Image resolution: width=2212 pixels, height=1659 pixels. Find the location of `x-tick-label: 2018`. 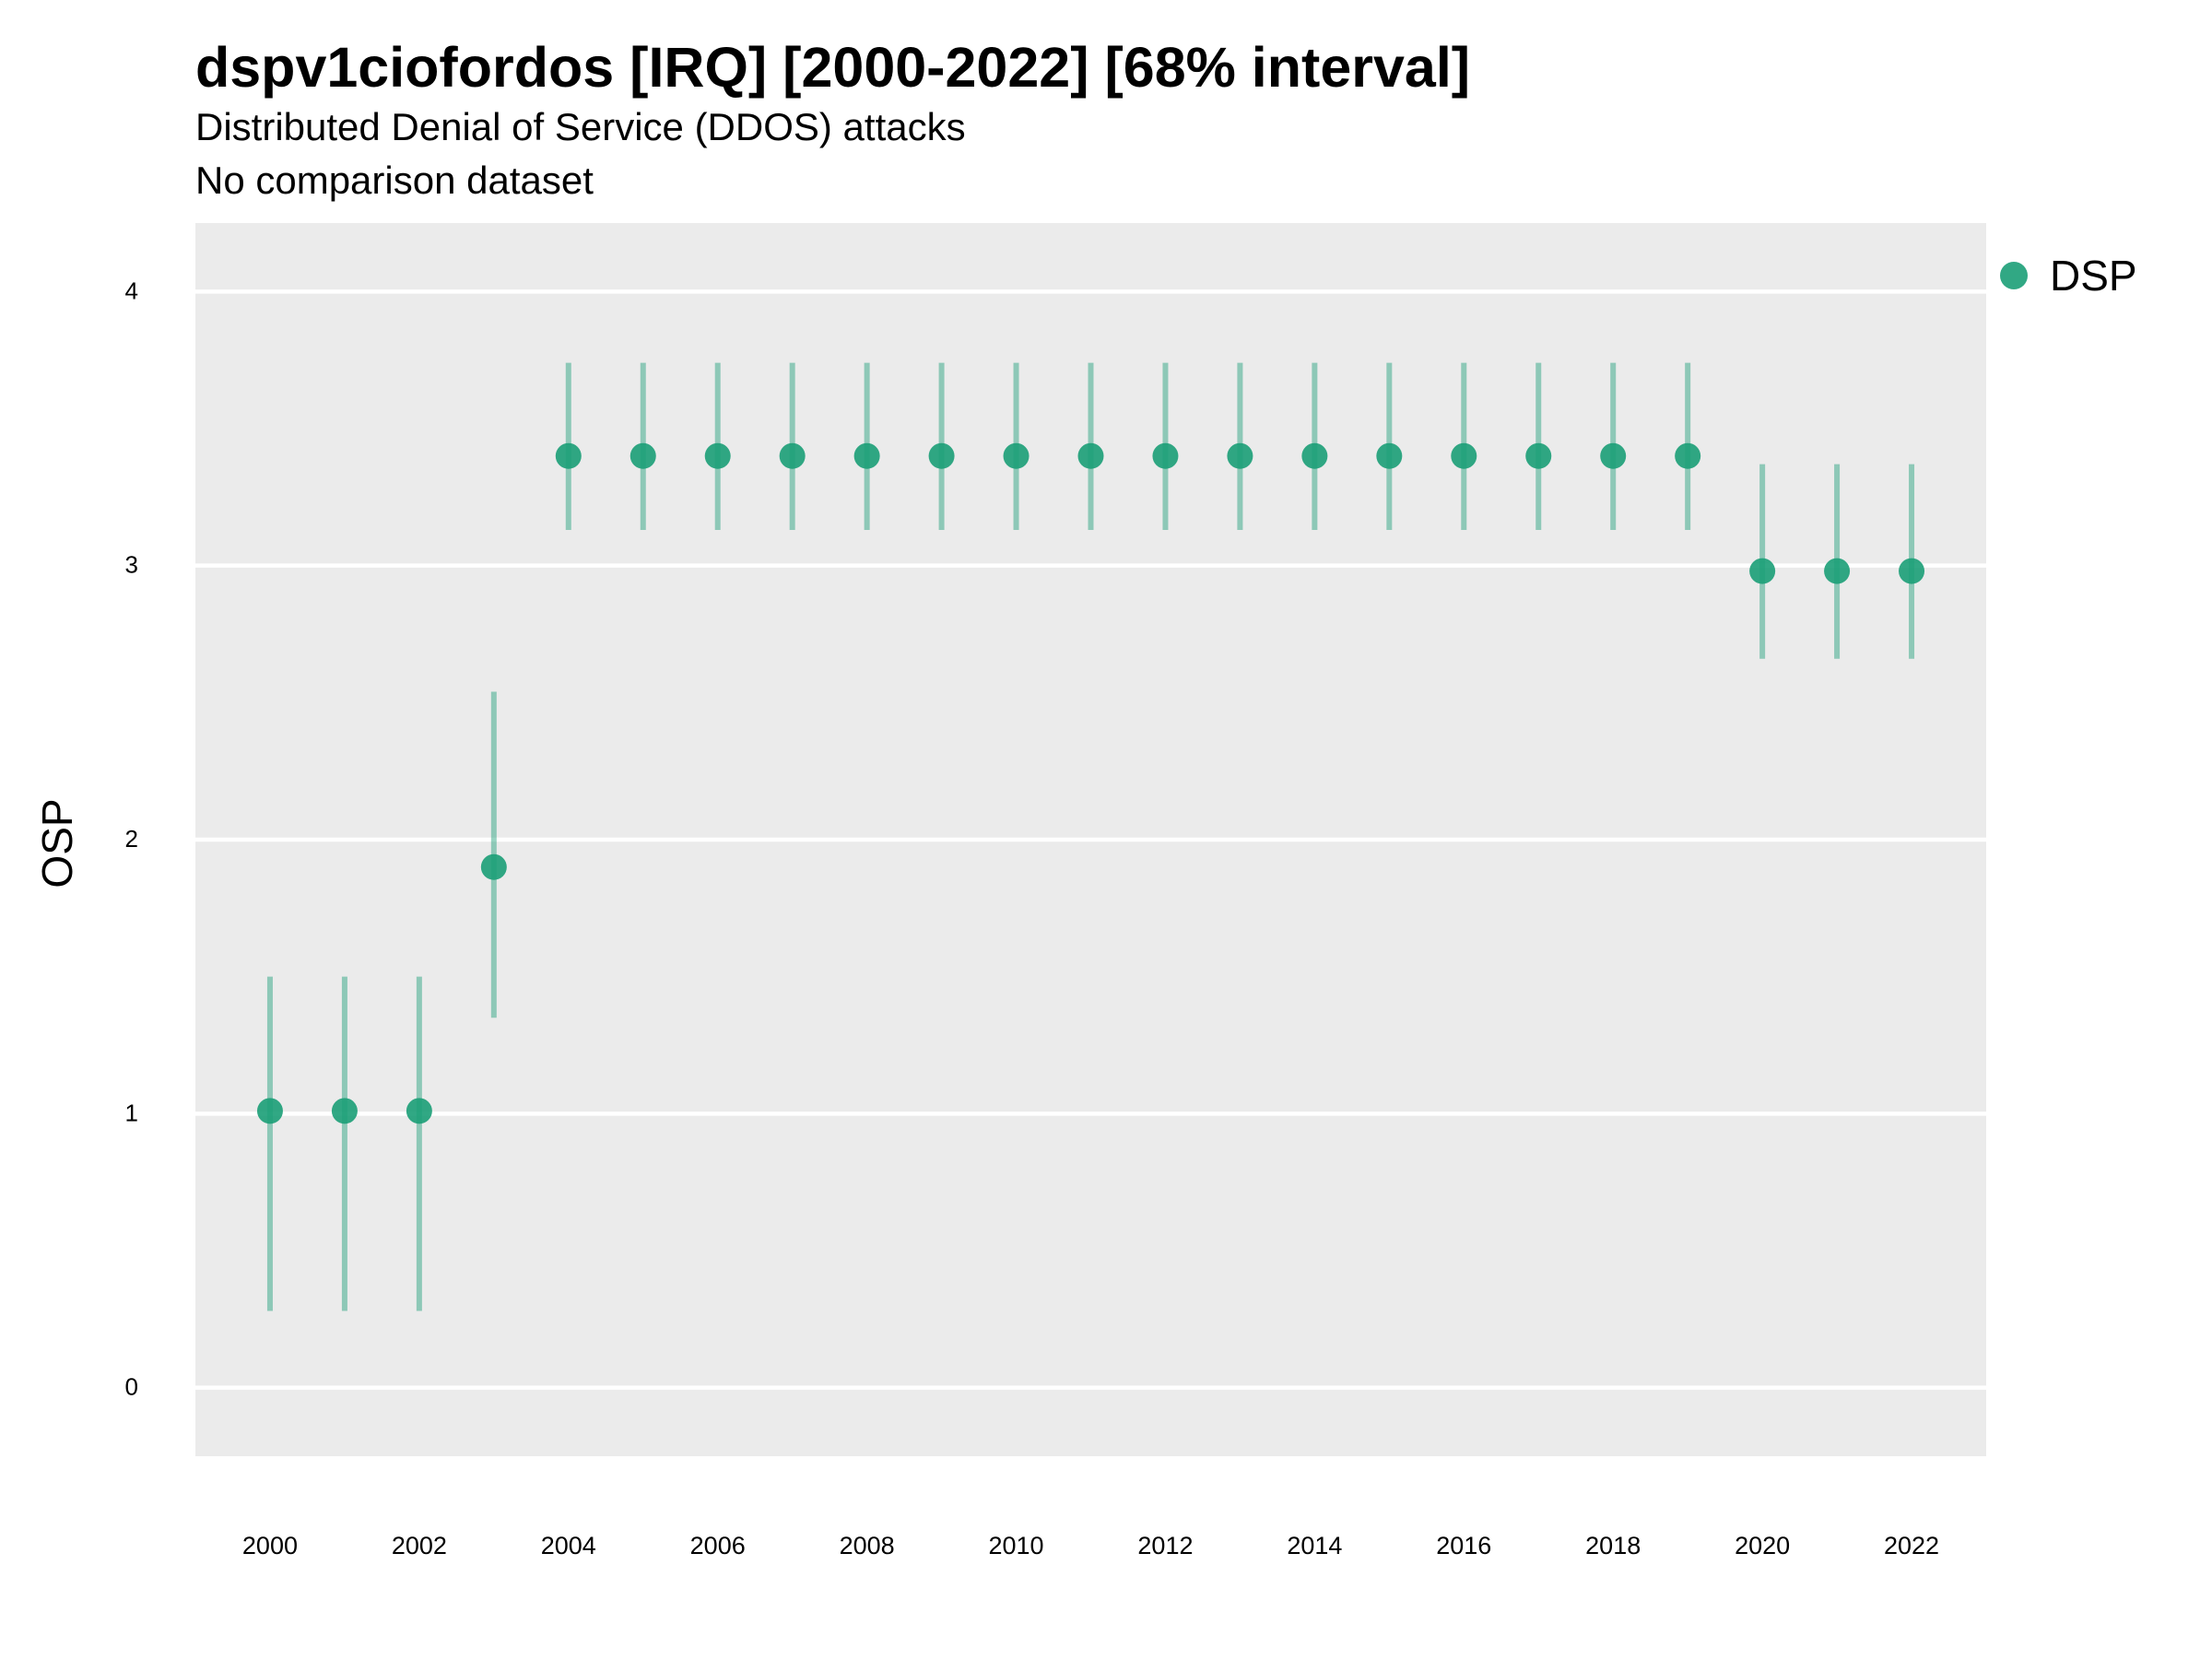

x-tick-label: 2018 is located at coordinates (1613, 1545).